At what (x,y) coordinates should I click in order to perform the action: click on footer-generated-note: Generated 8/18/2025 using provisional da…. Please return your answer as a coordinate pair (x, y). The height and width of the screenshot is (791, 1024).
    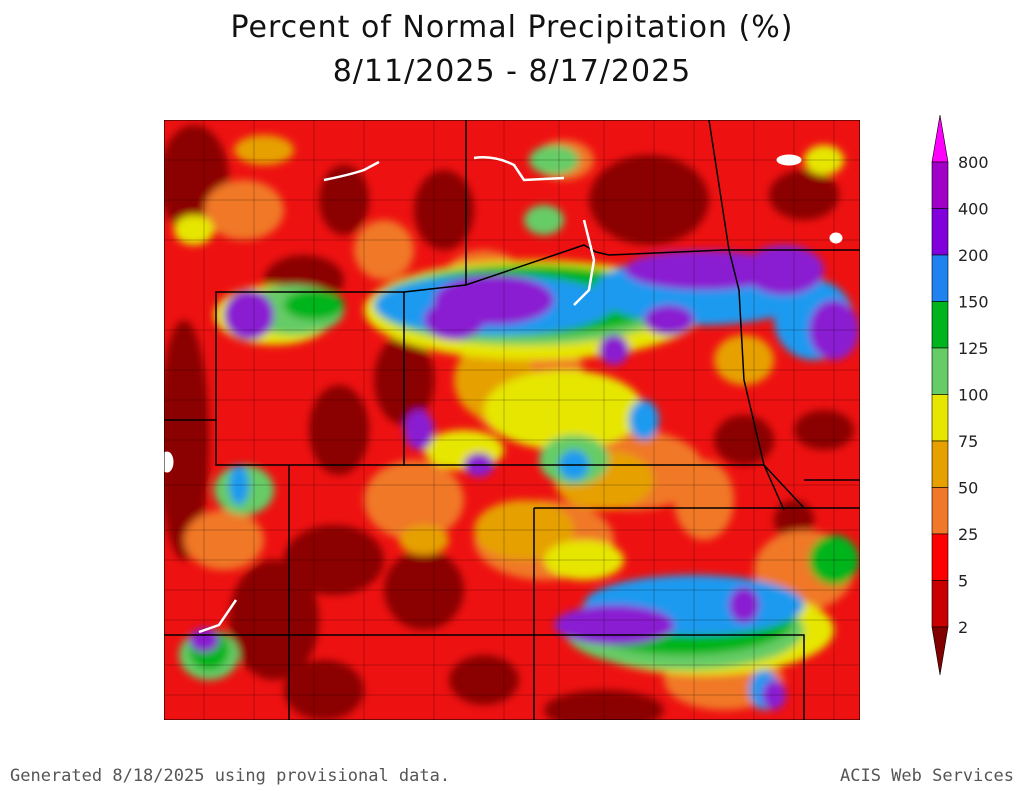
    Looking at the image, I should click on (230, 776).